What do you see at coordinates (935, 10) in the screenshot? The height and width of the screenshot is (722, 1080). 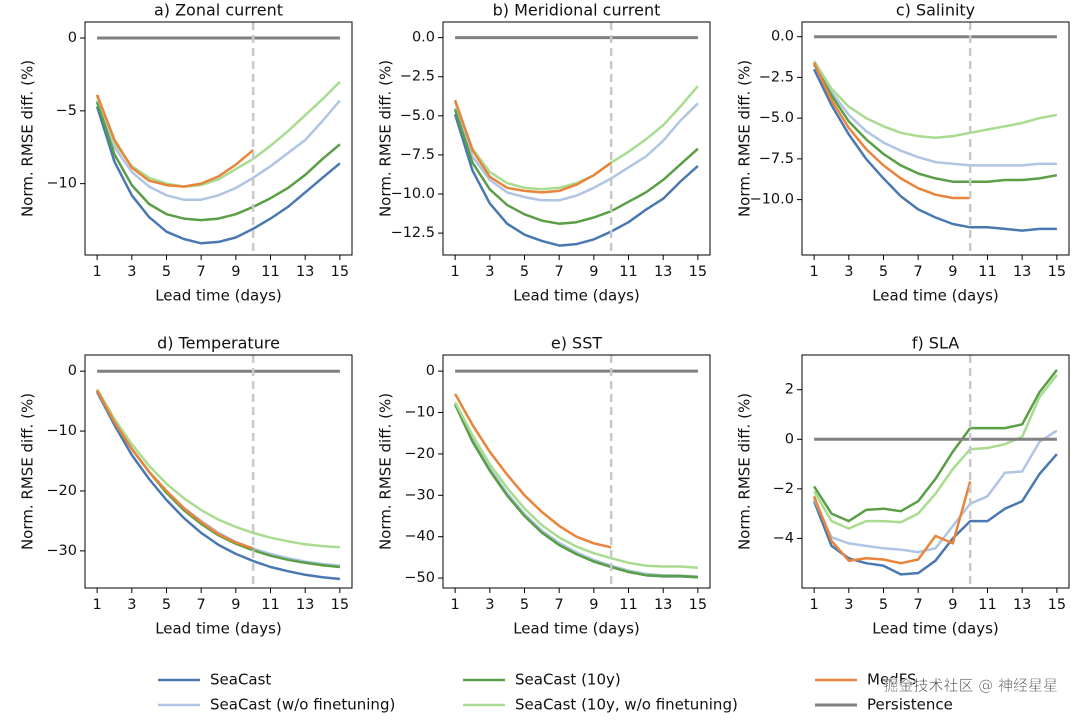 I see `subplot-title: c) Salinity` at bounding box center [935, 10].